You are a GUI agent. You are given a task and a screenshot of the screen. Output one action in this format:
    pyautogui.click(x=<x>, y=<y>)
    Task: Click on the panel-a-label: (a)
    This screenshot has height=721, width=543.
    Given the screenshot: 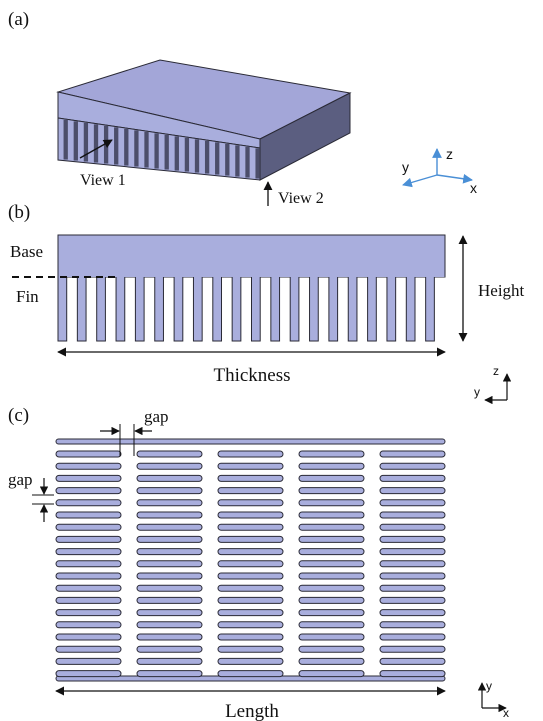 What is the action you would take?
    pyautogui.click(x=18, y=19)
    